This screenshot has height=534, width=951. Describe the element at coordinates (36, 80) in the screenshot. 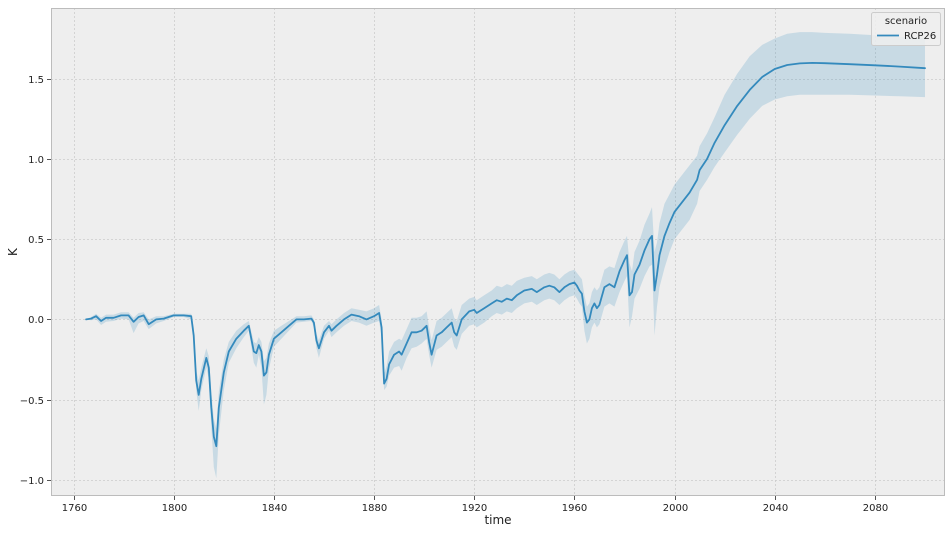

I see `y-tick-label: 1.5` at that location.